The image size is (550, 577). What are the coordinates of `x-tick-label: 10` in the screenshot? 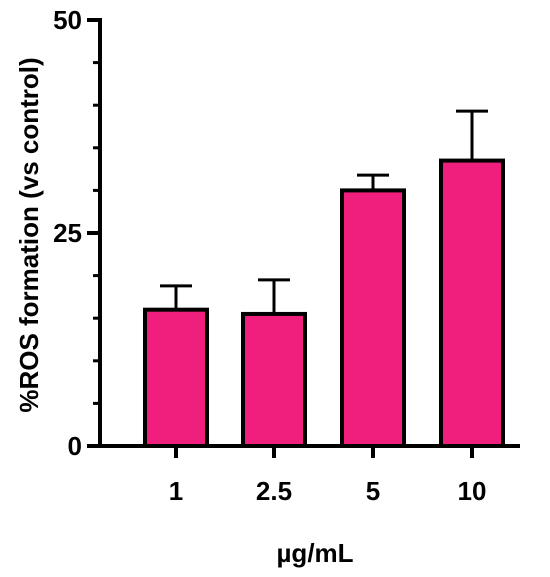 It's located at (472, 491).